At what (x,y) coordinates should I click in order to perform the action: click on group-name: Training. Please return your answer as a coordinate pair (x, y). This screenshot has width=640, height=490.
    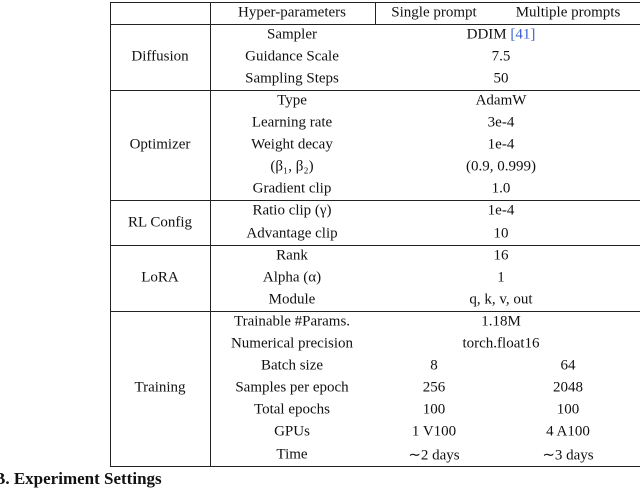
    Looking at the image, I should click on (160, 387).